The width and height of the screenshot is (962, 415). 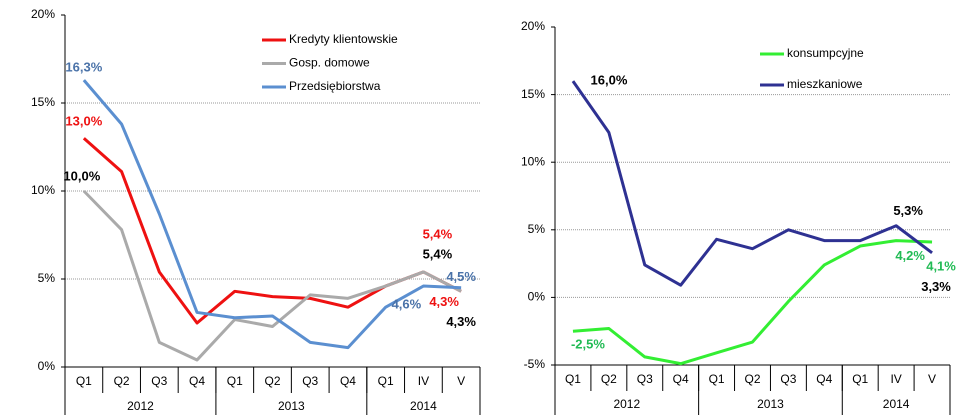 I want to click on value-label: -2,5%, so click(x=588, y=344).